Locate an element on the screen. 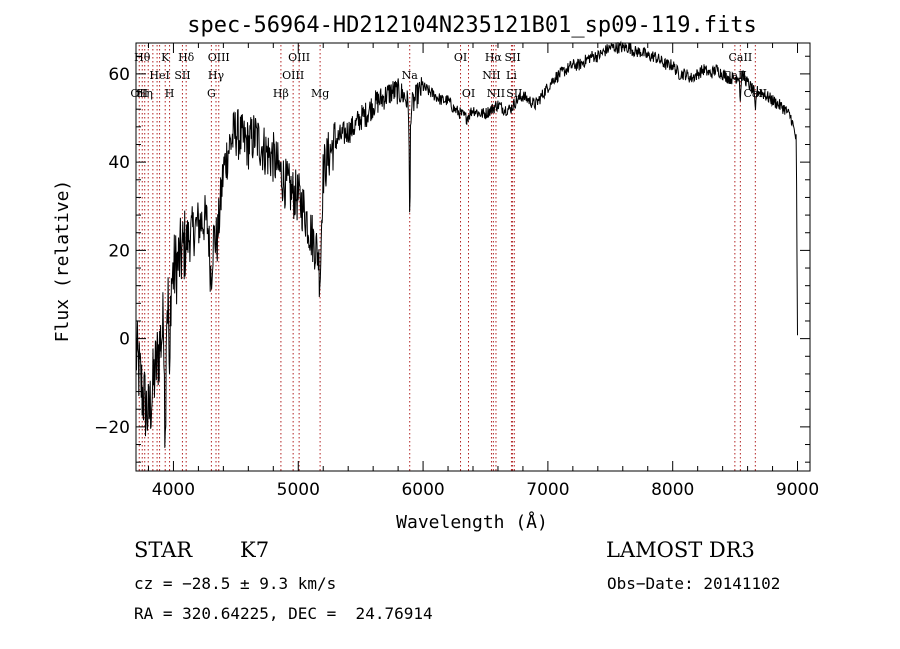 The height and width of the screenshot is (649, 900). observation-date: Obs−Date: 20141102 is located at coordinates (694, 583).